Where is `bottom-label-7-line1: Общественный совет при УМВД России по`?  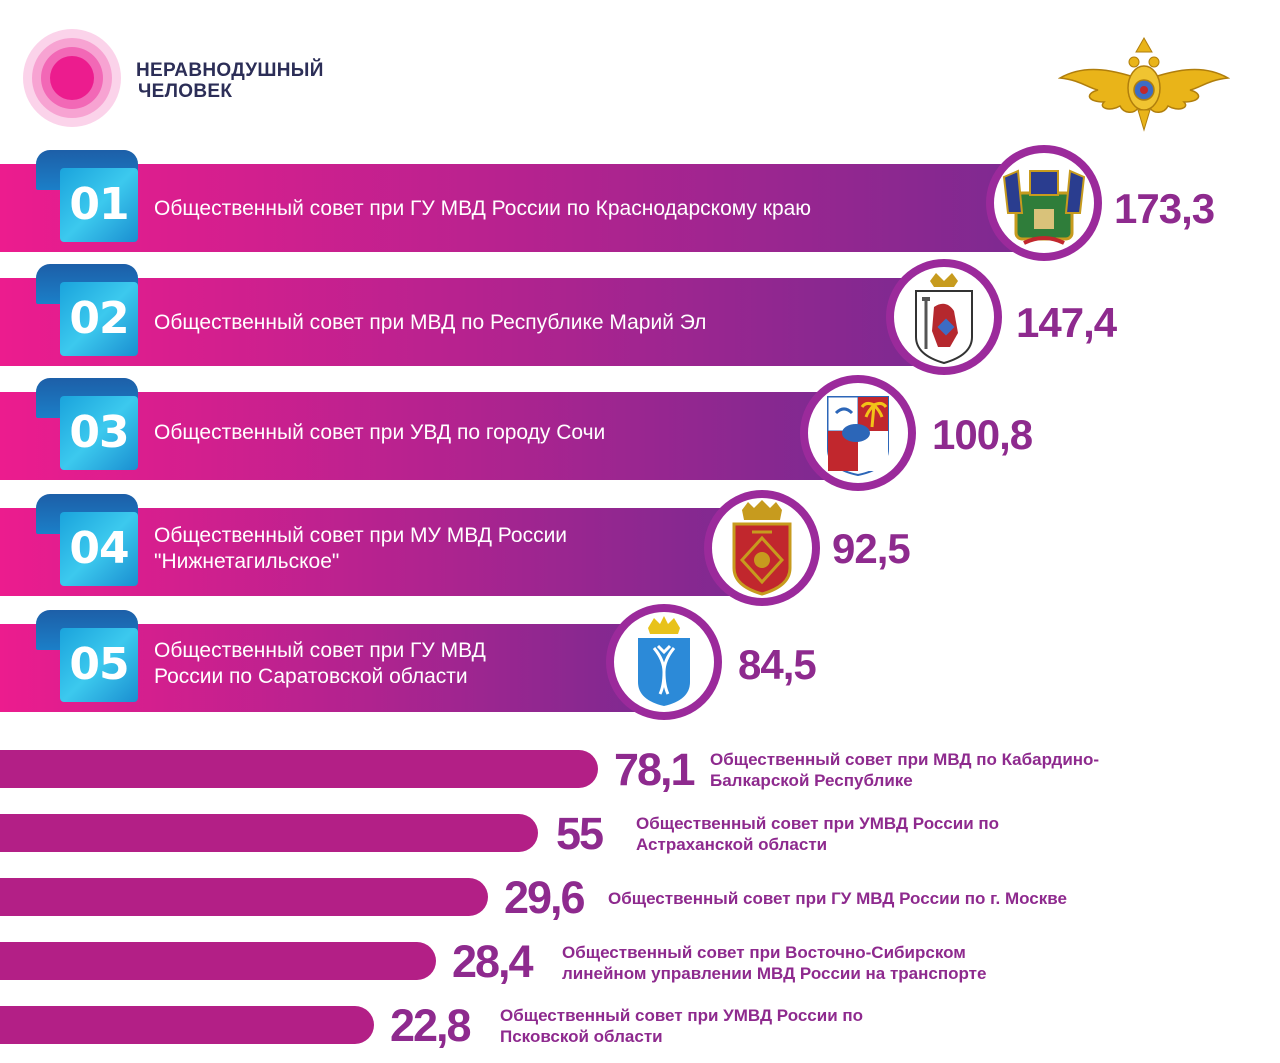 bottom-label-7-line1: Общественный совет при УМВД России по is located at coordinates (818, 823).